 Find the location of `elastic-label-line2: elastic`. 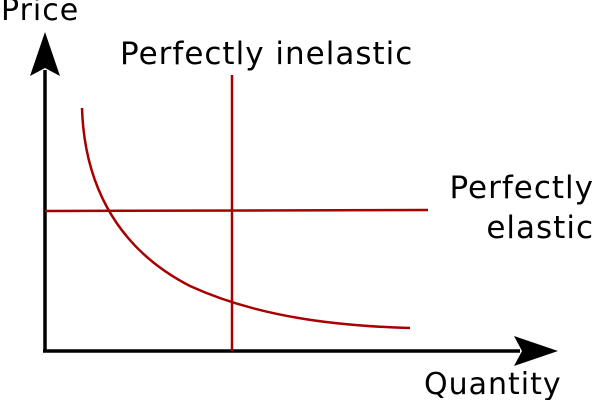

elastic-label-line2: elastic is located at coordinates (540, 228).